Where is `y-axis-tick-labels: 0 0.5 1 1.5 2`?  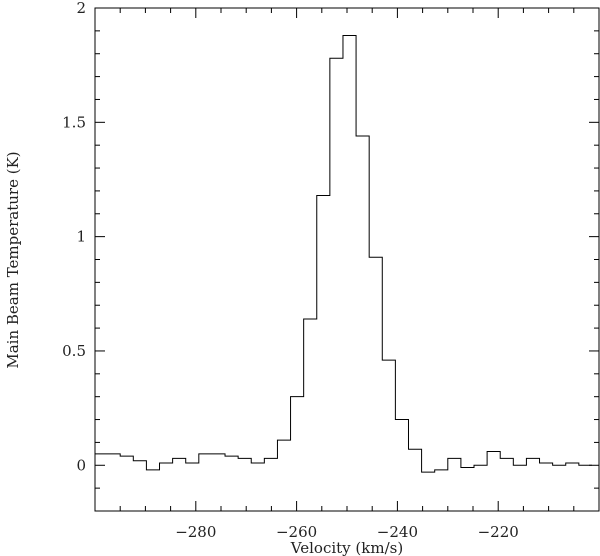 y-axis-tick-labels: 0 0.5 1 1.5 2 is located at coordinates (74, 237).